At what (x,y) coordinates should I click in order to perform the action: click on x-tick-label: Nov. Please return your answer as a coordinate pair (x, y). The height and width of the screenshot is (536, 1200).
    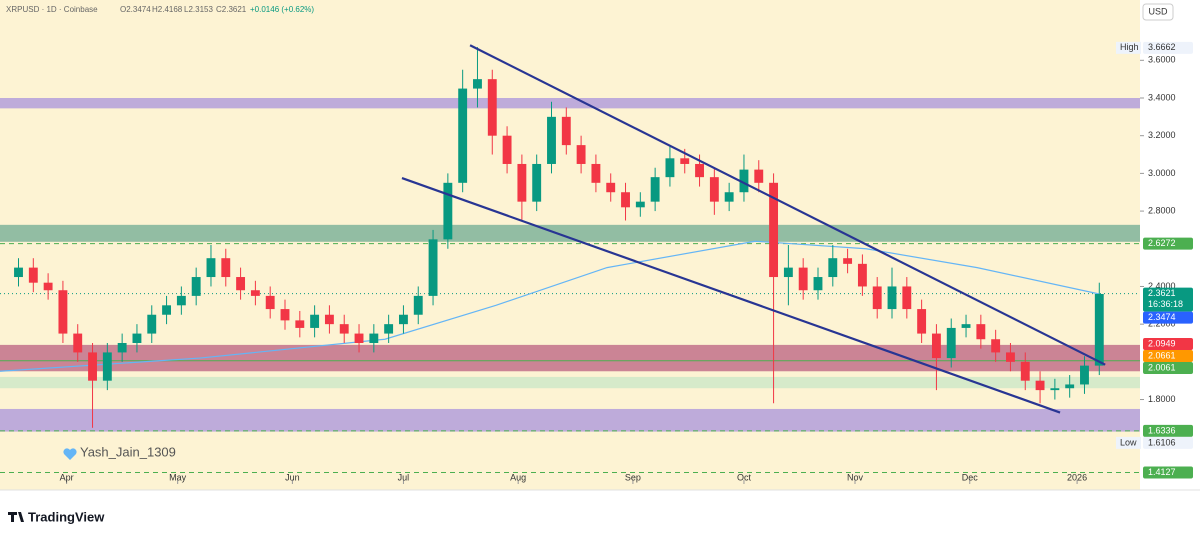
    Looking at the image, I should click on (855, 477).